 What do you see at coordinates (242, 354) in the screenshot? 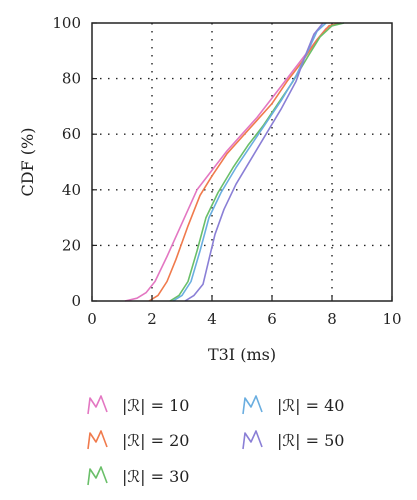
I see `x-axis-title: T3I (ms)` at bounding box center [242, 354].